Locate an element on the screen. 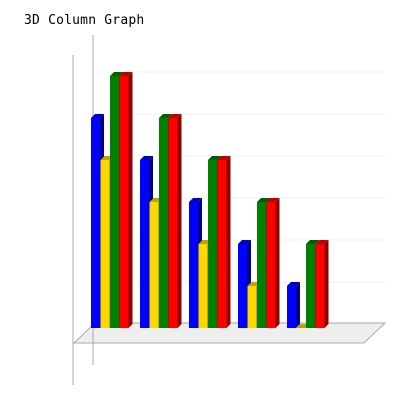 This screenshot has width=400, height=400. bar-s4-c2 is located at coordinates (175, 221).